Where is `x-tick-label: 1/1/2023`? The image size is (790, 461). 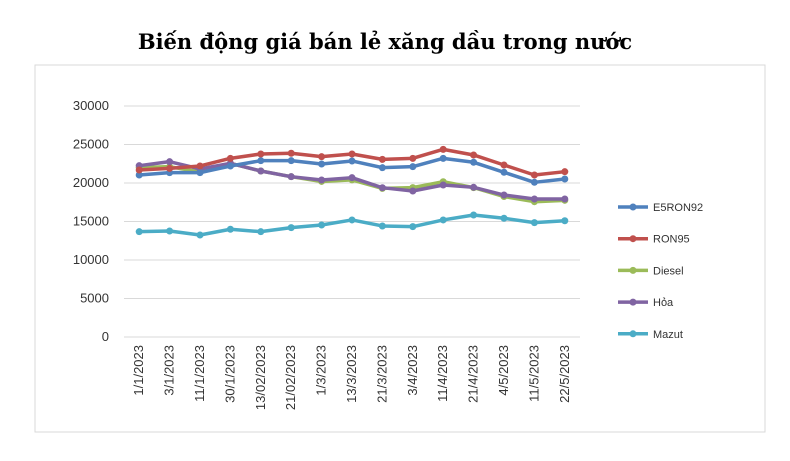 x-tick-label: 1/1/2023 is located at coordinates (138, 370).